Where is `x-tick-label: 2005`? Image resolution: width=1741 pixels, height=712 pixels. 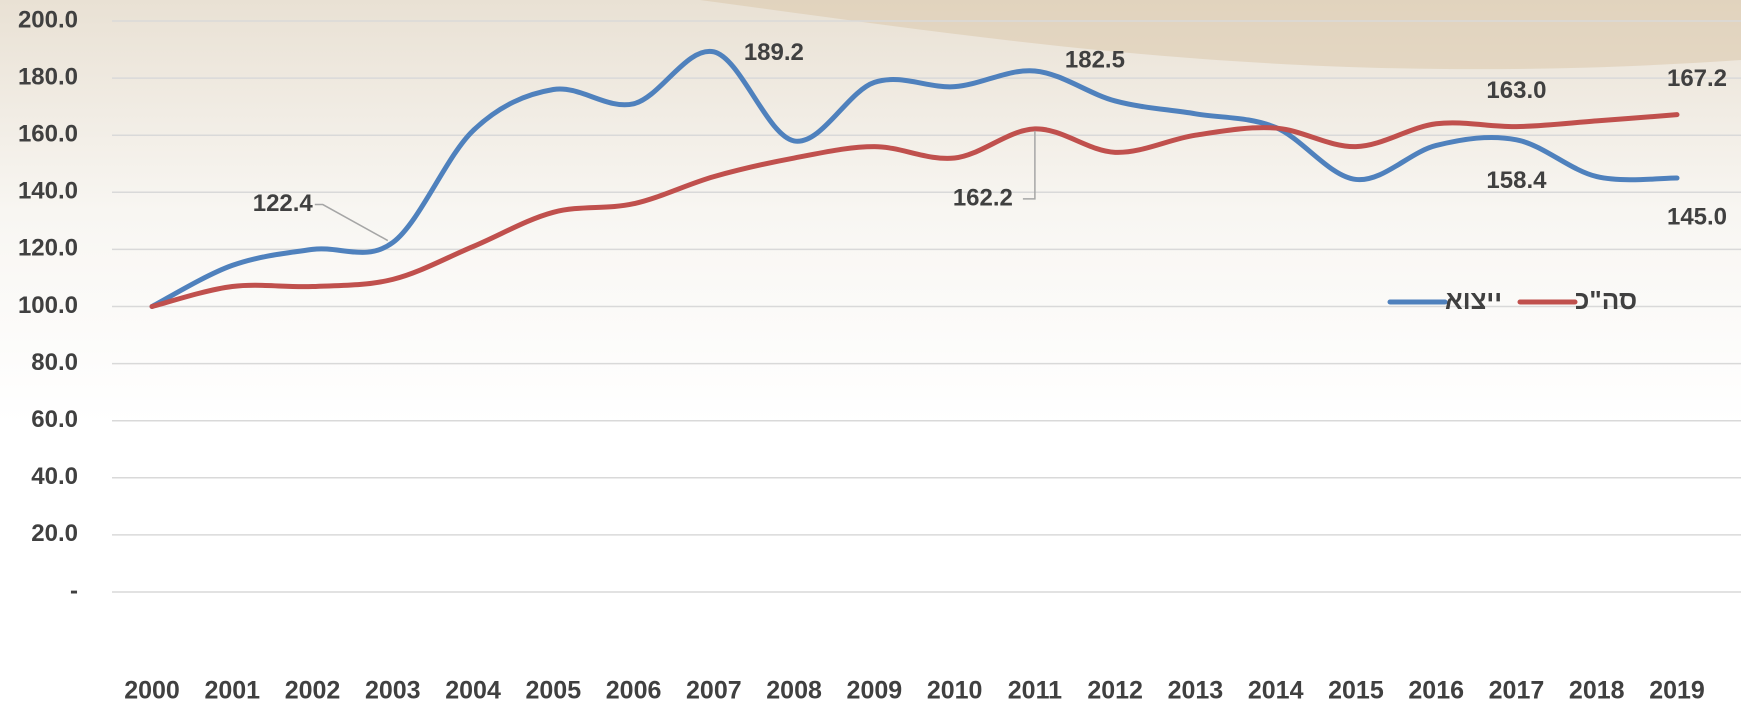 x-tick-label: 2005 is located at coordinates (554, 691).